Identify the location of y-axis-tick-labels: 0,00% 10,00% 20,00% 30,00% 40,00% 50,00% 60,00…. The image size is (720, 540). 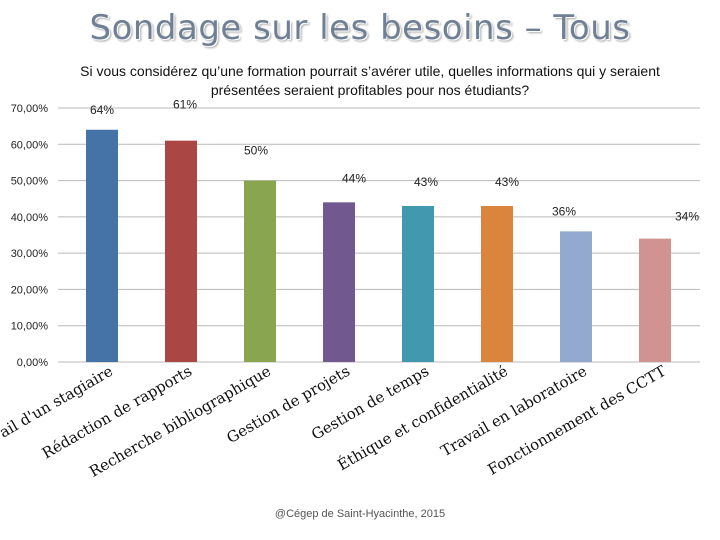
(30, 236).